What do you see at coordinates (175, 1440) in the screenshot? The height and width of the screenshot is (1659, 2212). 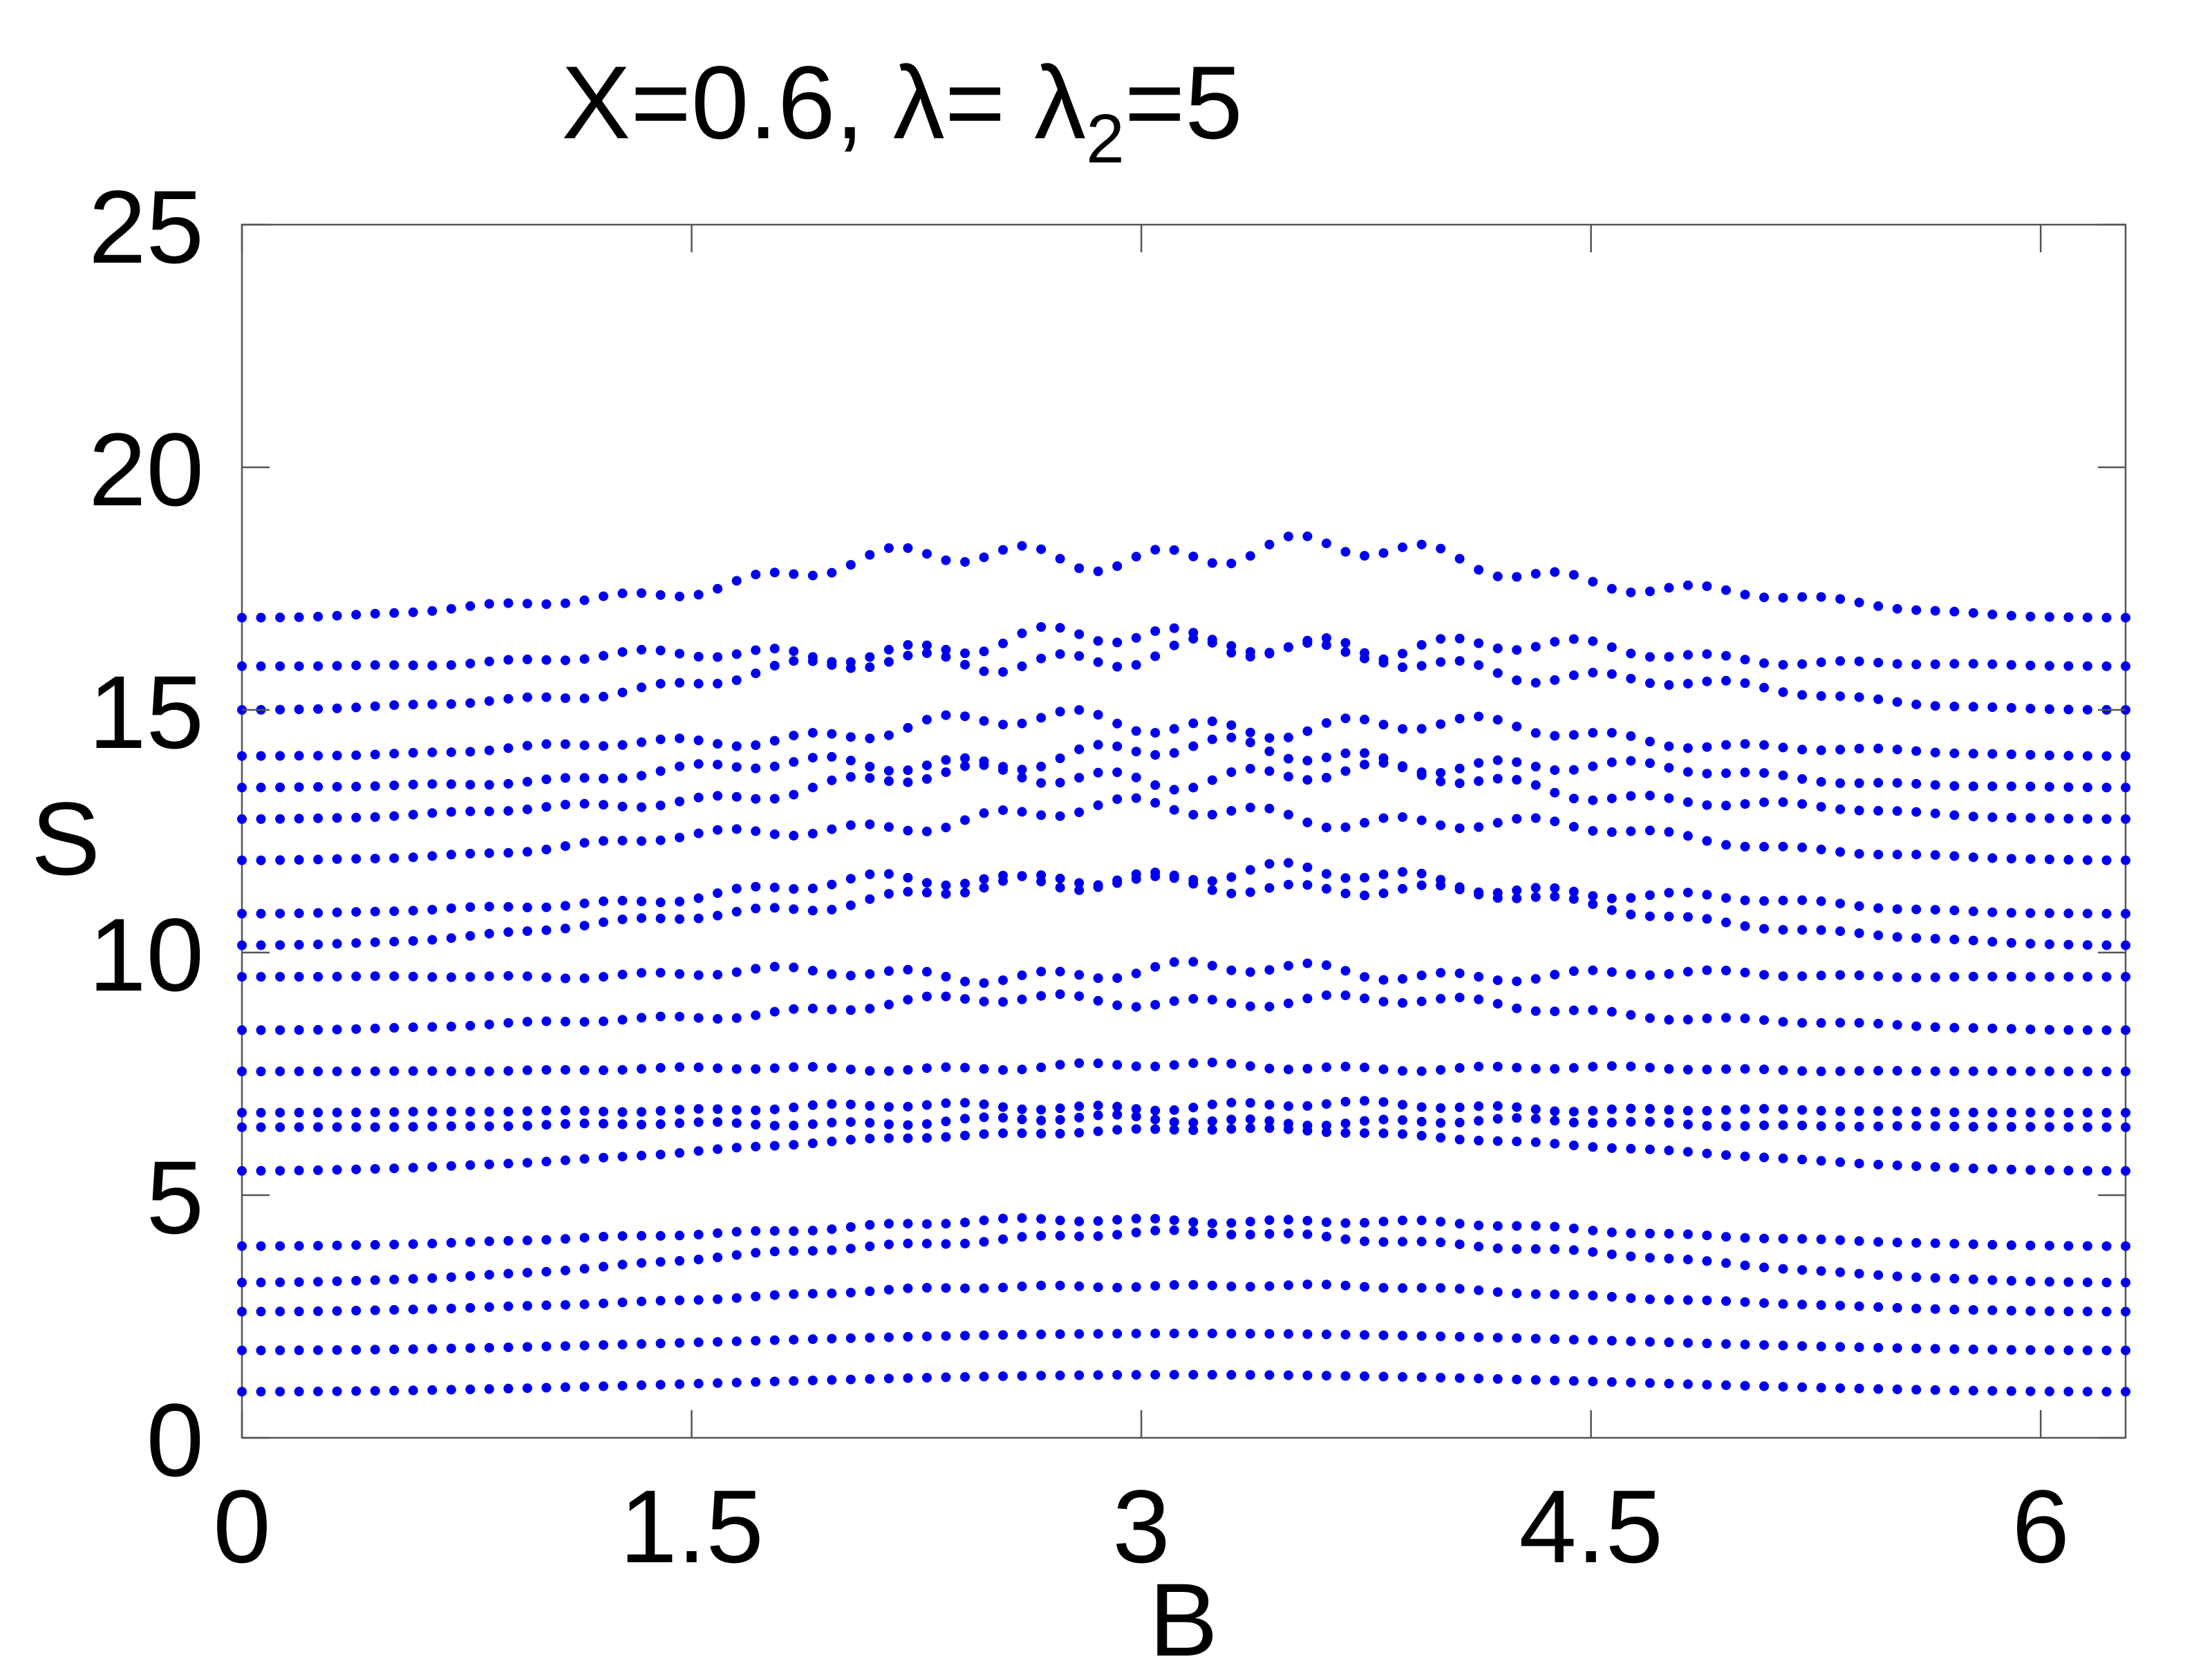 I see `y-tick-label: 0` at bounding box center [175, 1440].